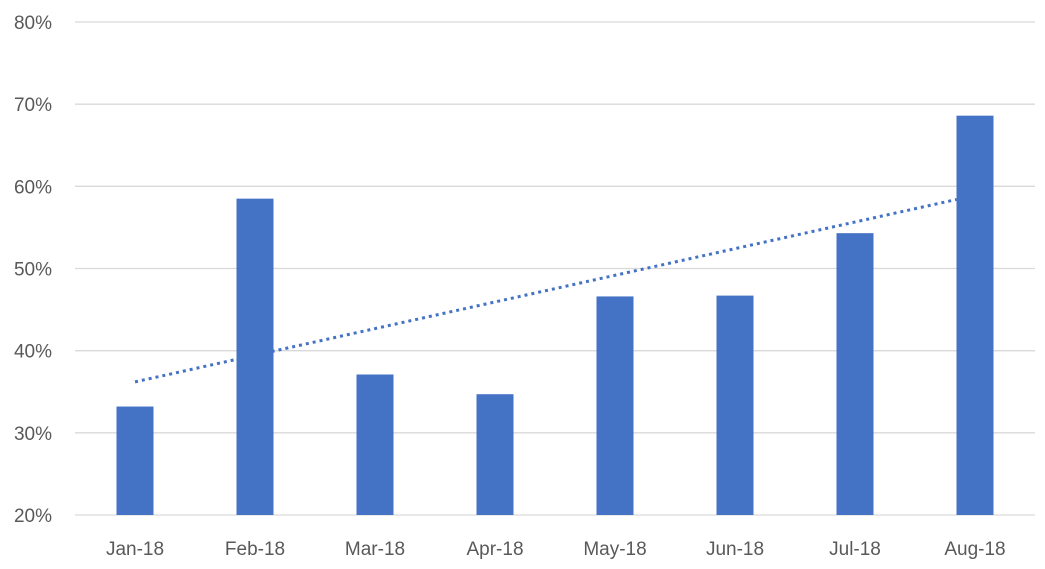 This screenshot has width=1045, height=569. Describe the element at coordinates (494, 549) in the screenshot. I see `x-tick-label: Apr-18` at that location.